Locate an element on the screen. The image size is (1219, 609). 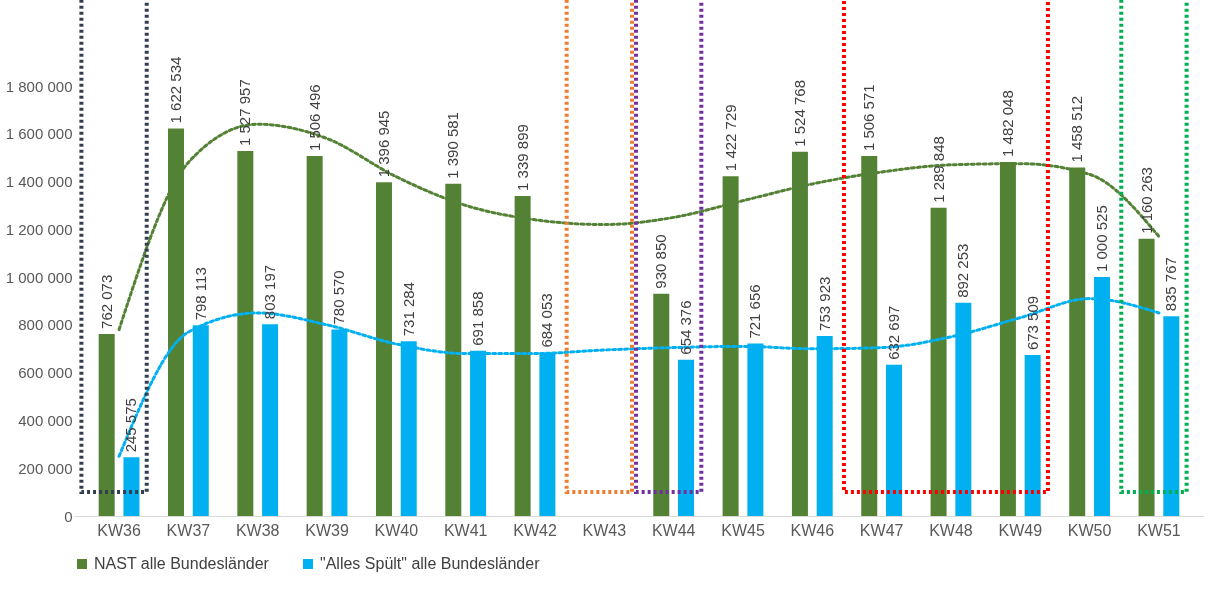
data-label: 632 697 is located at coordinates (894, 332).